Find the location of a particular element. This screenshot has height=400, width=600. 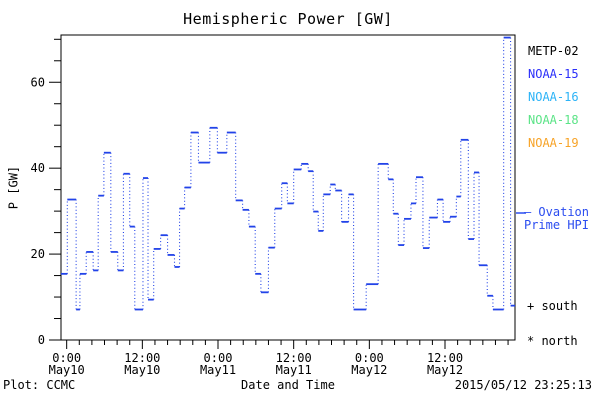

satellite-legend: METP-02 NOAA-15 NOAA-16 NOAA-18 NOAA-19 is located at coordinates (553, 101).